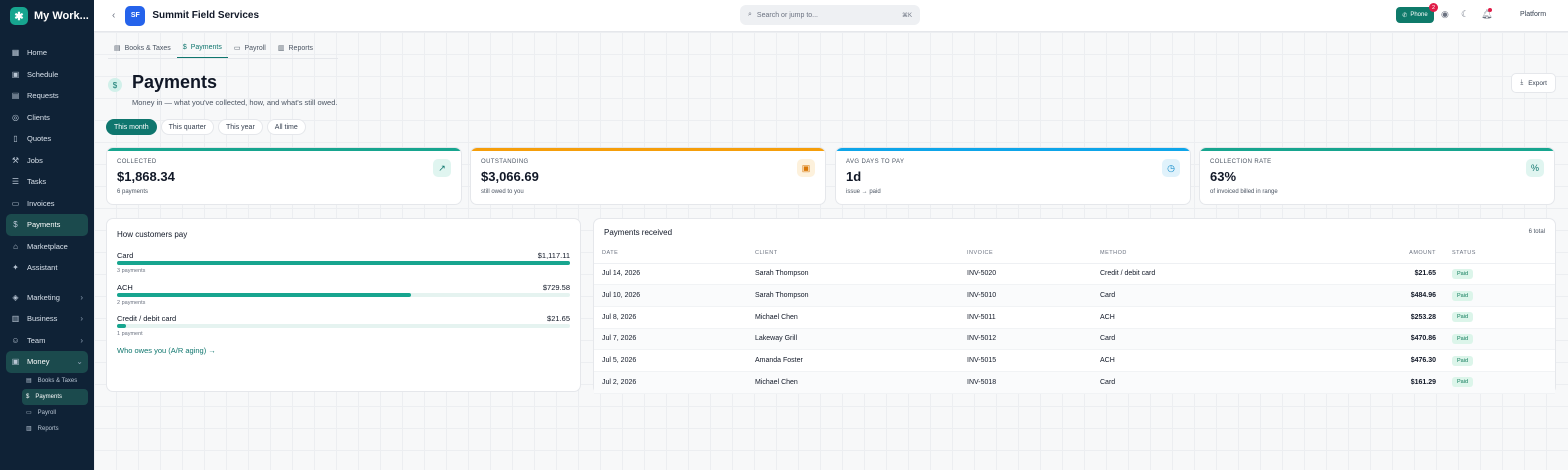 Image resolution: width=1568 pixels, height=470 pixels. What do you see at coordinates (1025, 274) in the screenshot?
I see `cell-invoice: INV-5020` at bounding box center [1025, 274].